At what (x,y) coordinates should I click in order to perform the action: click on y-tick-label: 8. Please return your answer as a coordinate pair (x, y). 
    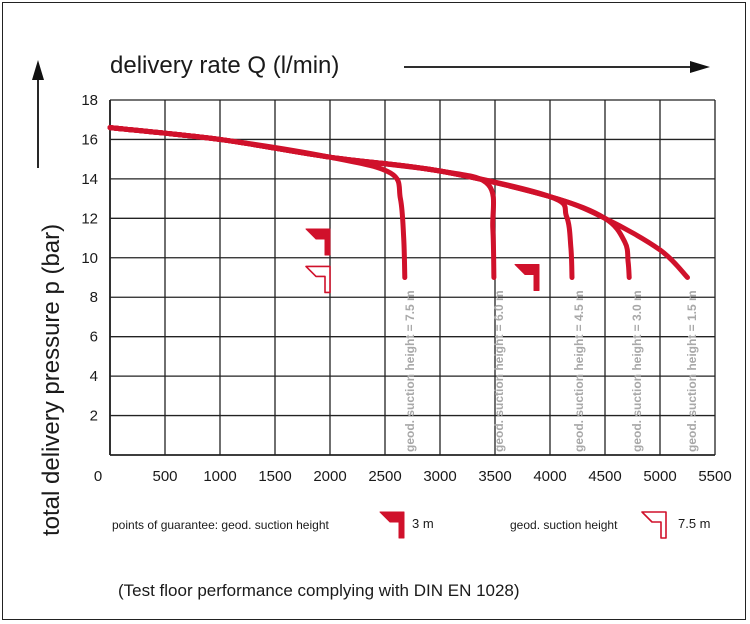
    Looking at the image, I should click on (94, 297).